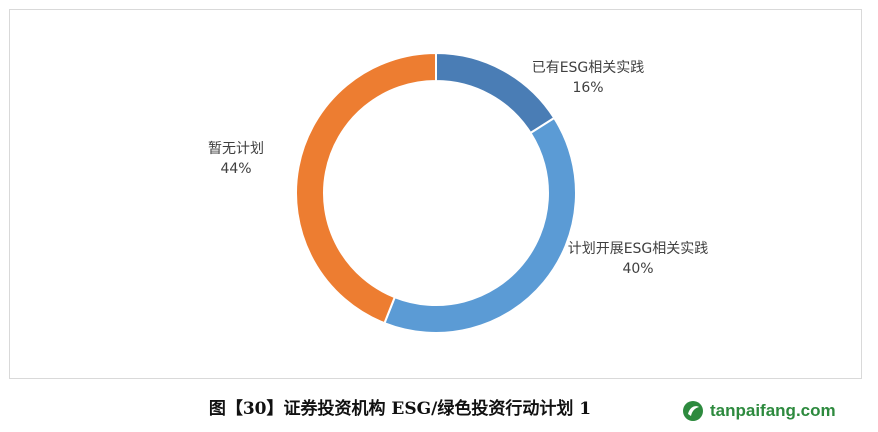 Image resolution: width=878 pixels, height=432 pixels. What do you see at coordinates (588, 68) in the screenshot?
I see `slice-label-existing-name: 已有ESG相关实践` at bounding box center [588, 68].